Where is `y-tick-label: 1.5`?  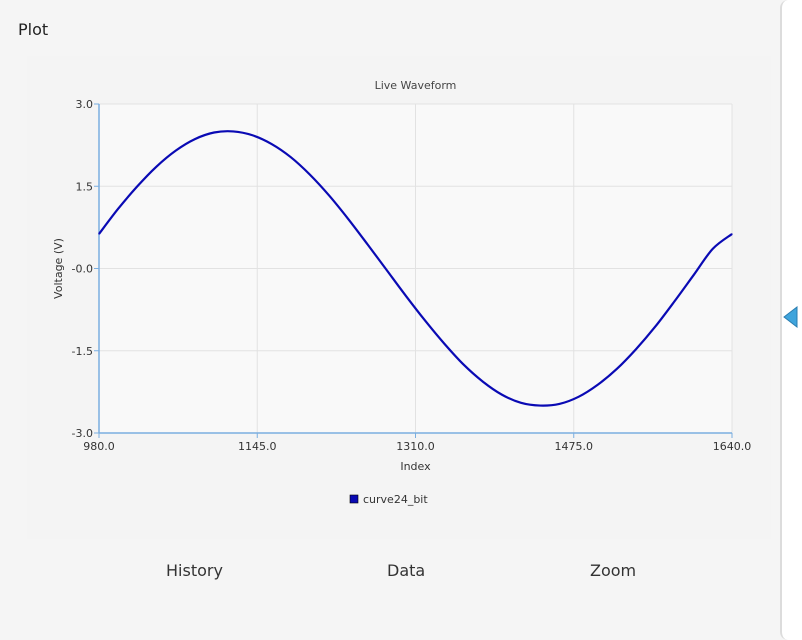 y-tick-label: 1.5 is located at coordinates (85, 186).